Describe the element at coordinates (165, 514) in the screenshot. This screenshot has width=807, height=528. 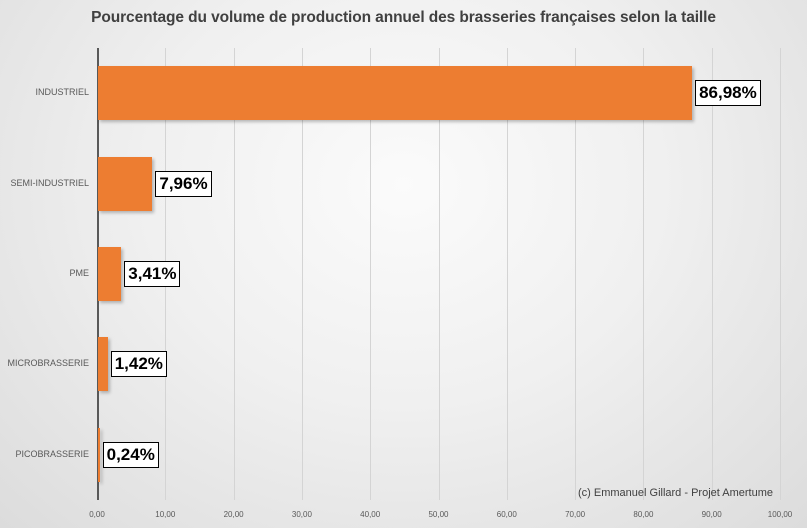
I see `x-tick-label: 10,00` at that location.